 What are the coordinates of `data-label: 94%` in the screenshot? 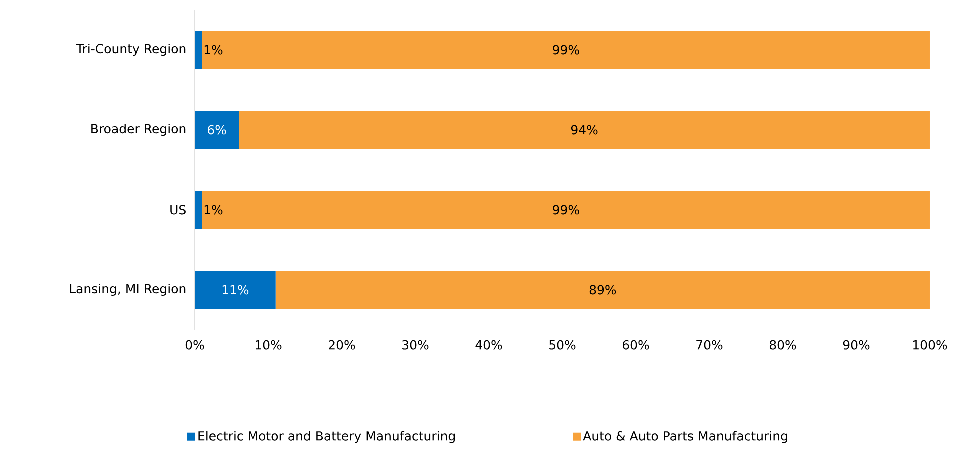 It's located at (584, 130).